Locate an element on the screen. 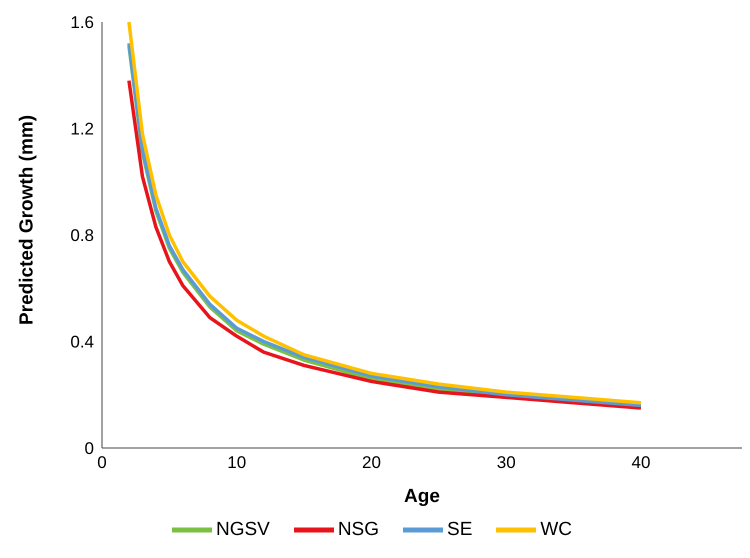  x-tick-label: 10 is located at coordinates (236, 462).